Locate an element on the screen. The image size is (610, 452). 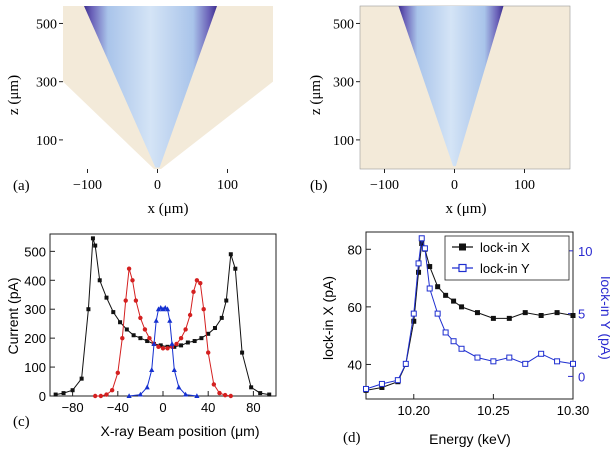
panel-a-corner-right is located at coordinates (217, 125).